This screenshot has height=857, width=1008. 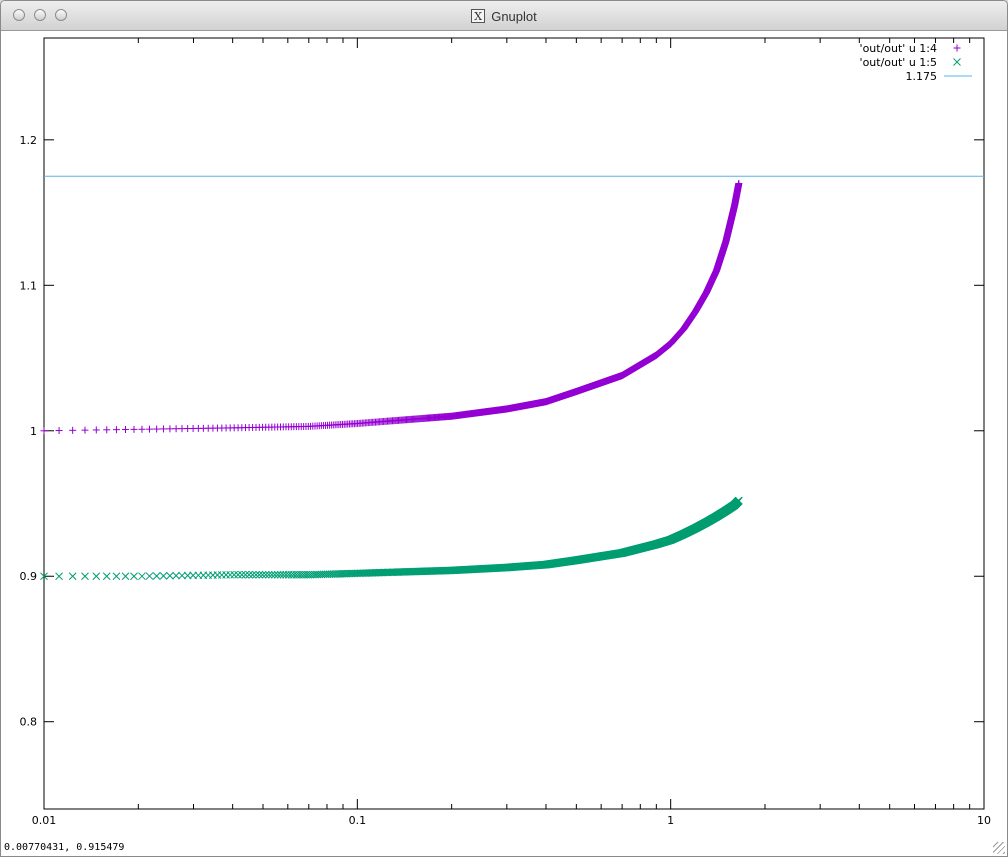 What do you see at coordinates (44, 820) in the screenshot?
I see `x-tick-label: 0.01` at bounding box center [44, 820].